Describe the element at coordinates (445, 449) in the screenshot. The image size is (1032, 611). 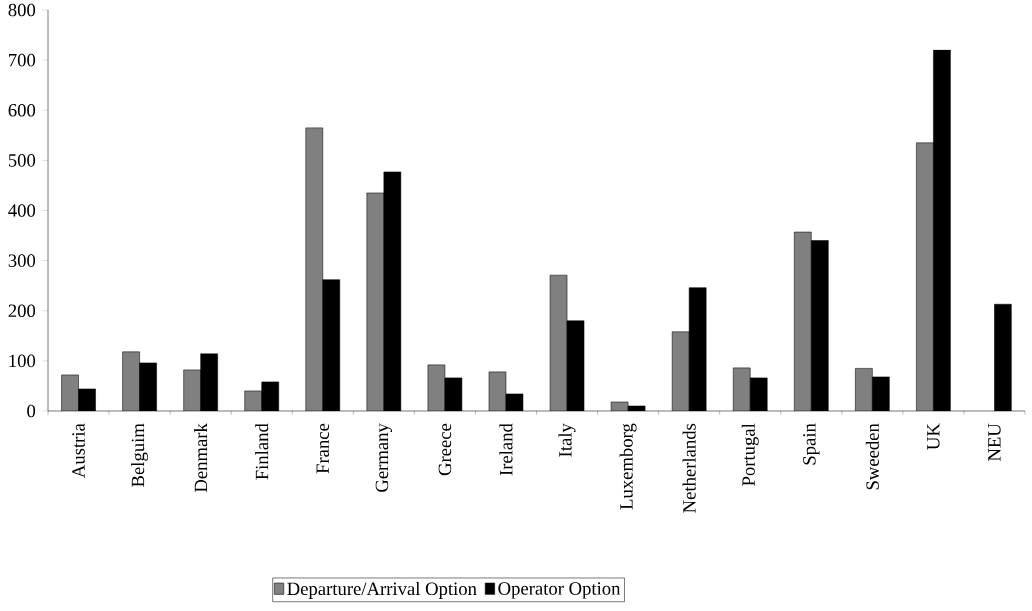
I see `x-tick-label: Greece` at that location.